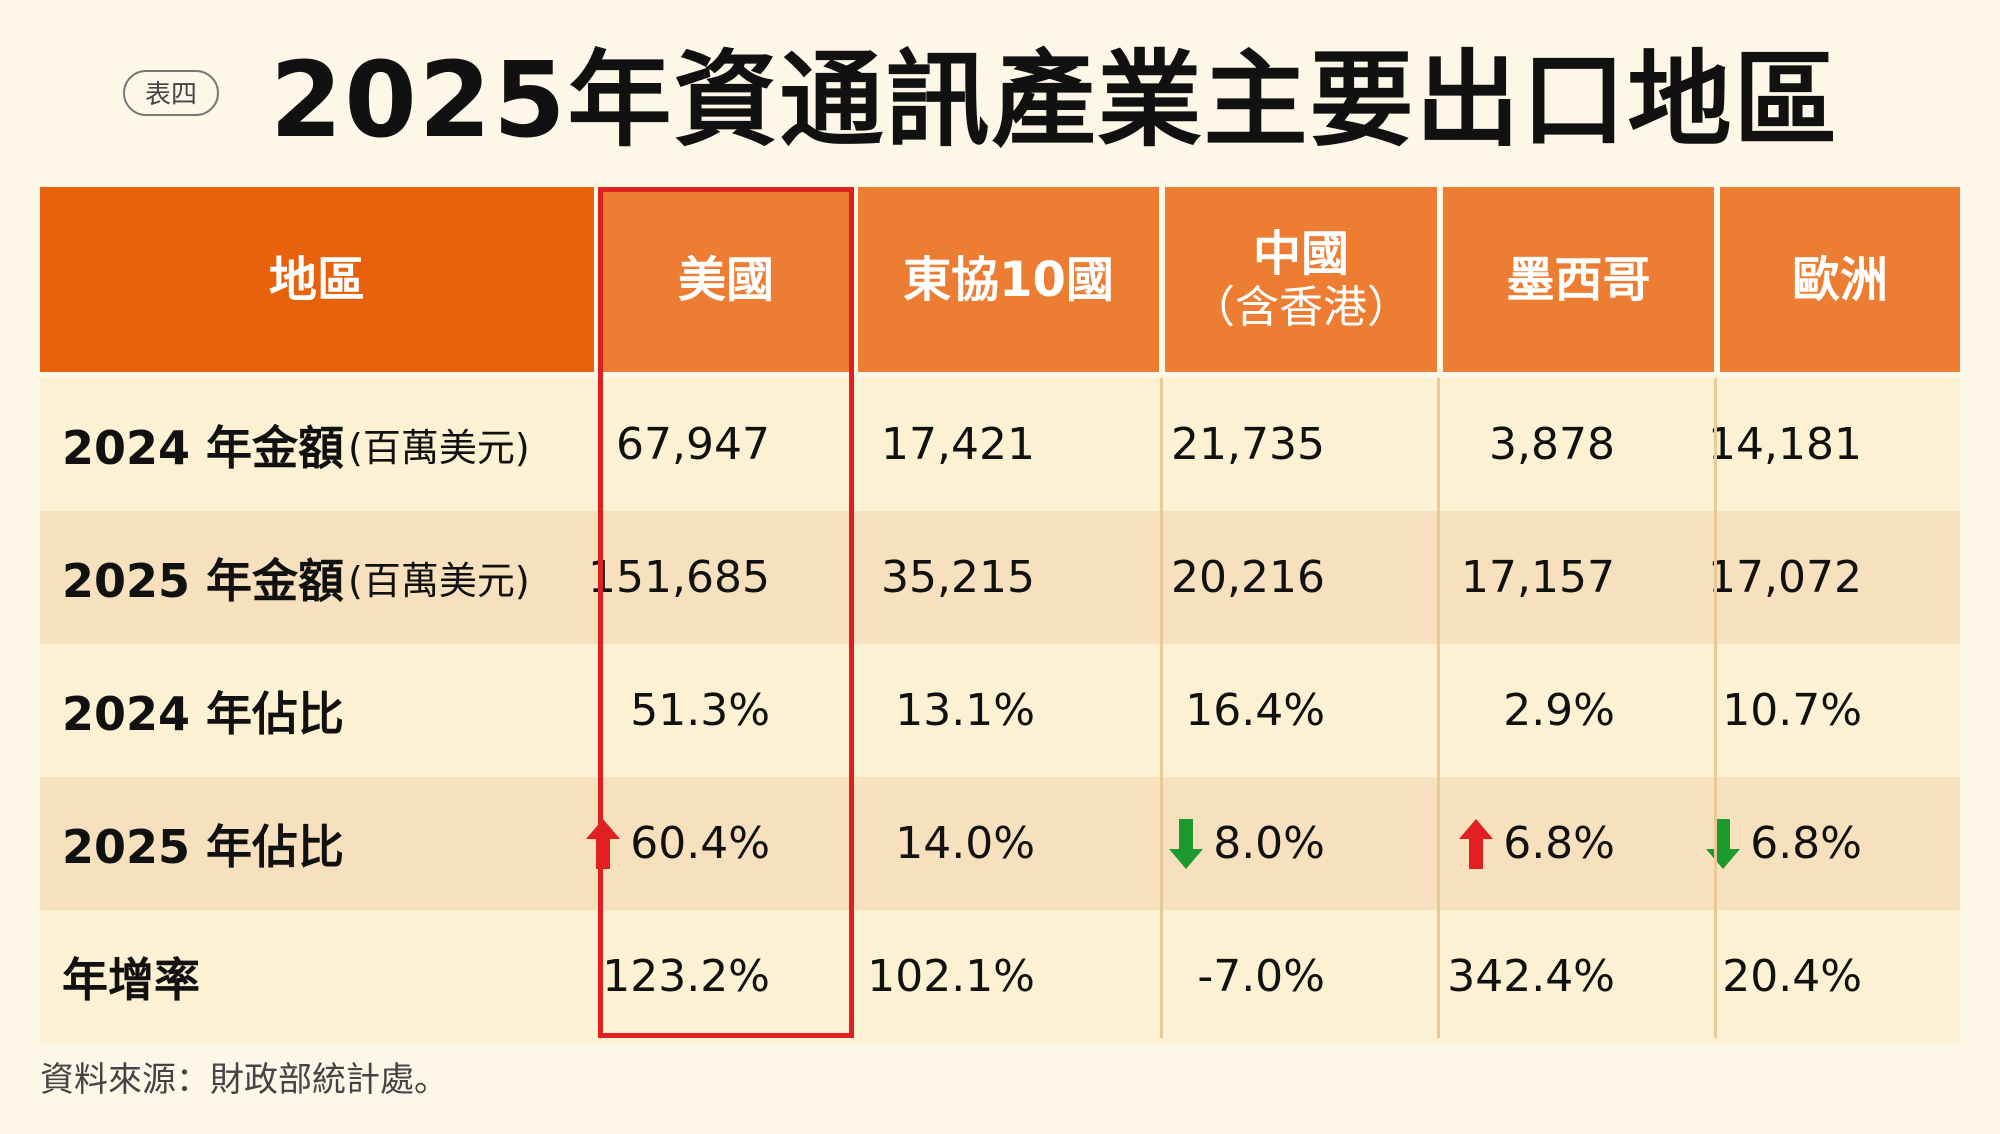 The height and width of the screenshot is (1134, 2000). What do you see at coordinates (1552, 444) in the screenshot?
I see `cell-value: 3,878` at bounding box center [1552, 444].